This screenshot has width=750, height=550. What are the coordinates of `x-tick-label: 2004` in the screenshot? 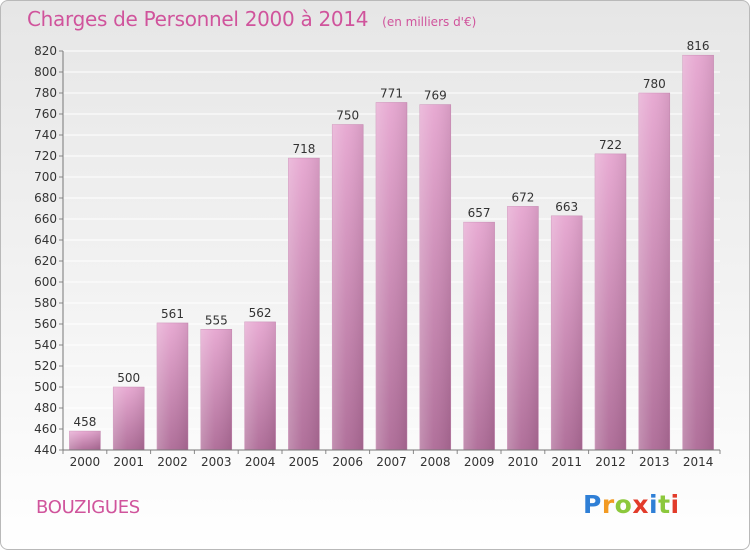 It's located at (260, 462).